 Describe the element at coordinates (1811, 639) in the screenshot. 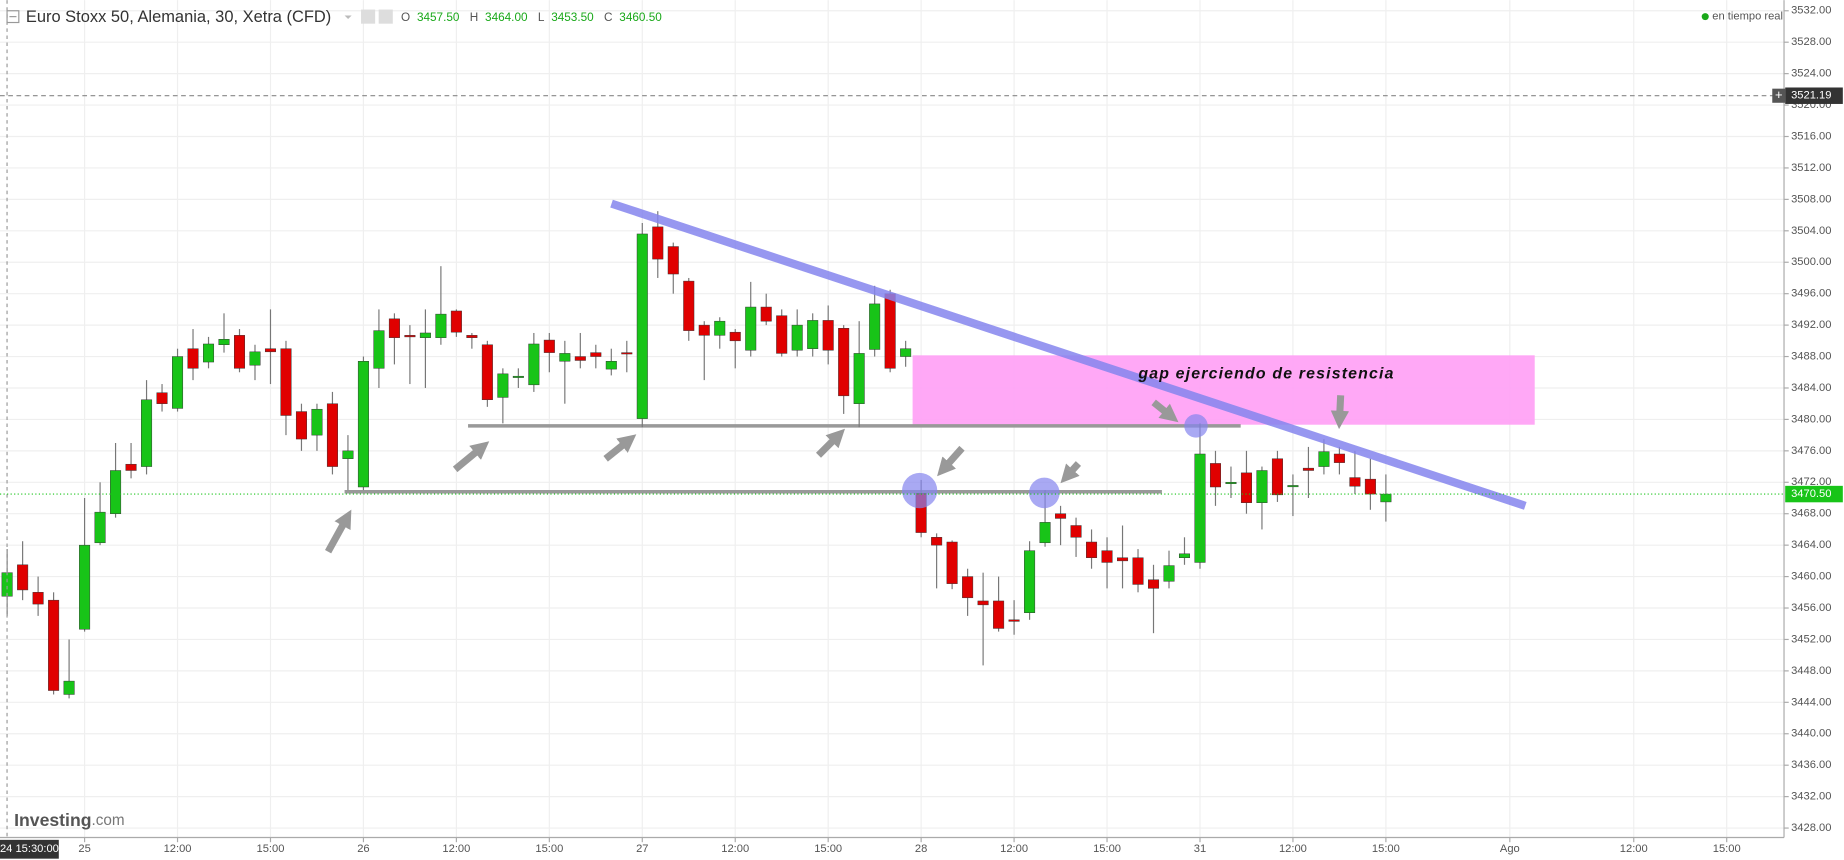

I see `y-tick-label: 3452.00` at that location.